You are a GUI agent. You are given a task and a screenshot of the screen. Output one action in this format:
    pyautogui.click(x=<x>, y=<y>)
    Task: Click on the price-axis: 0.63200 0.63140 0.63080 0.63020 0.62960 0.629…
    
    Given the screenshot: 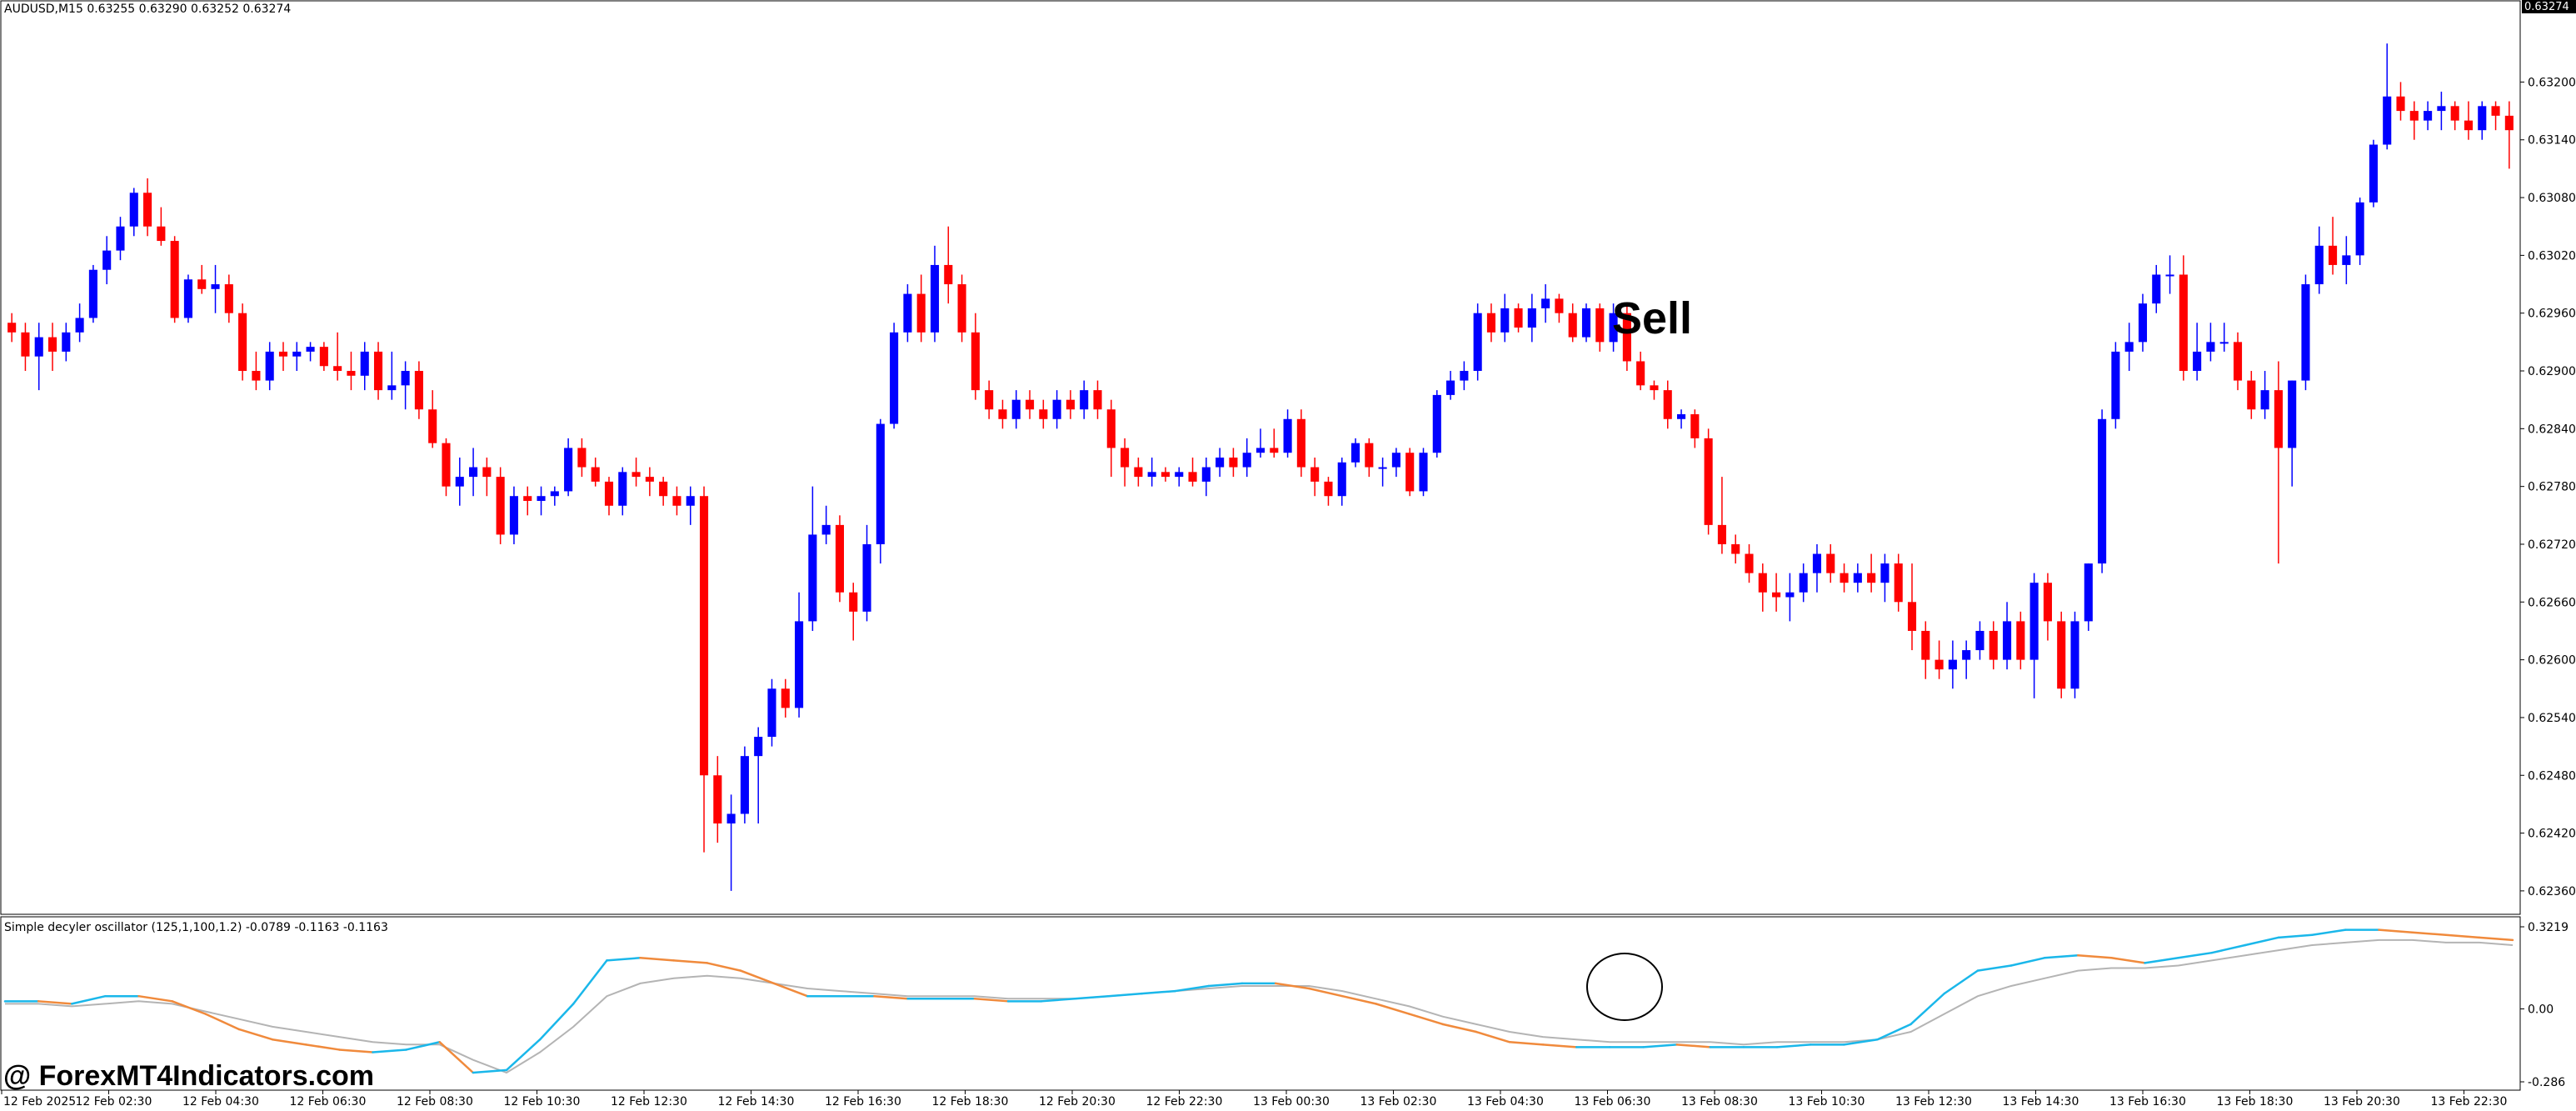 What is the action you would take?
    pyautogui.click(x=2548, y=487)
    